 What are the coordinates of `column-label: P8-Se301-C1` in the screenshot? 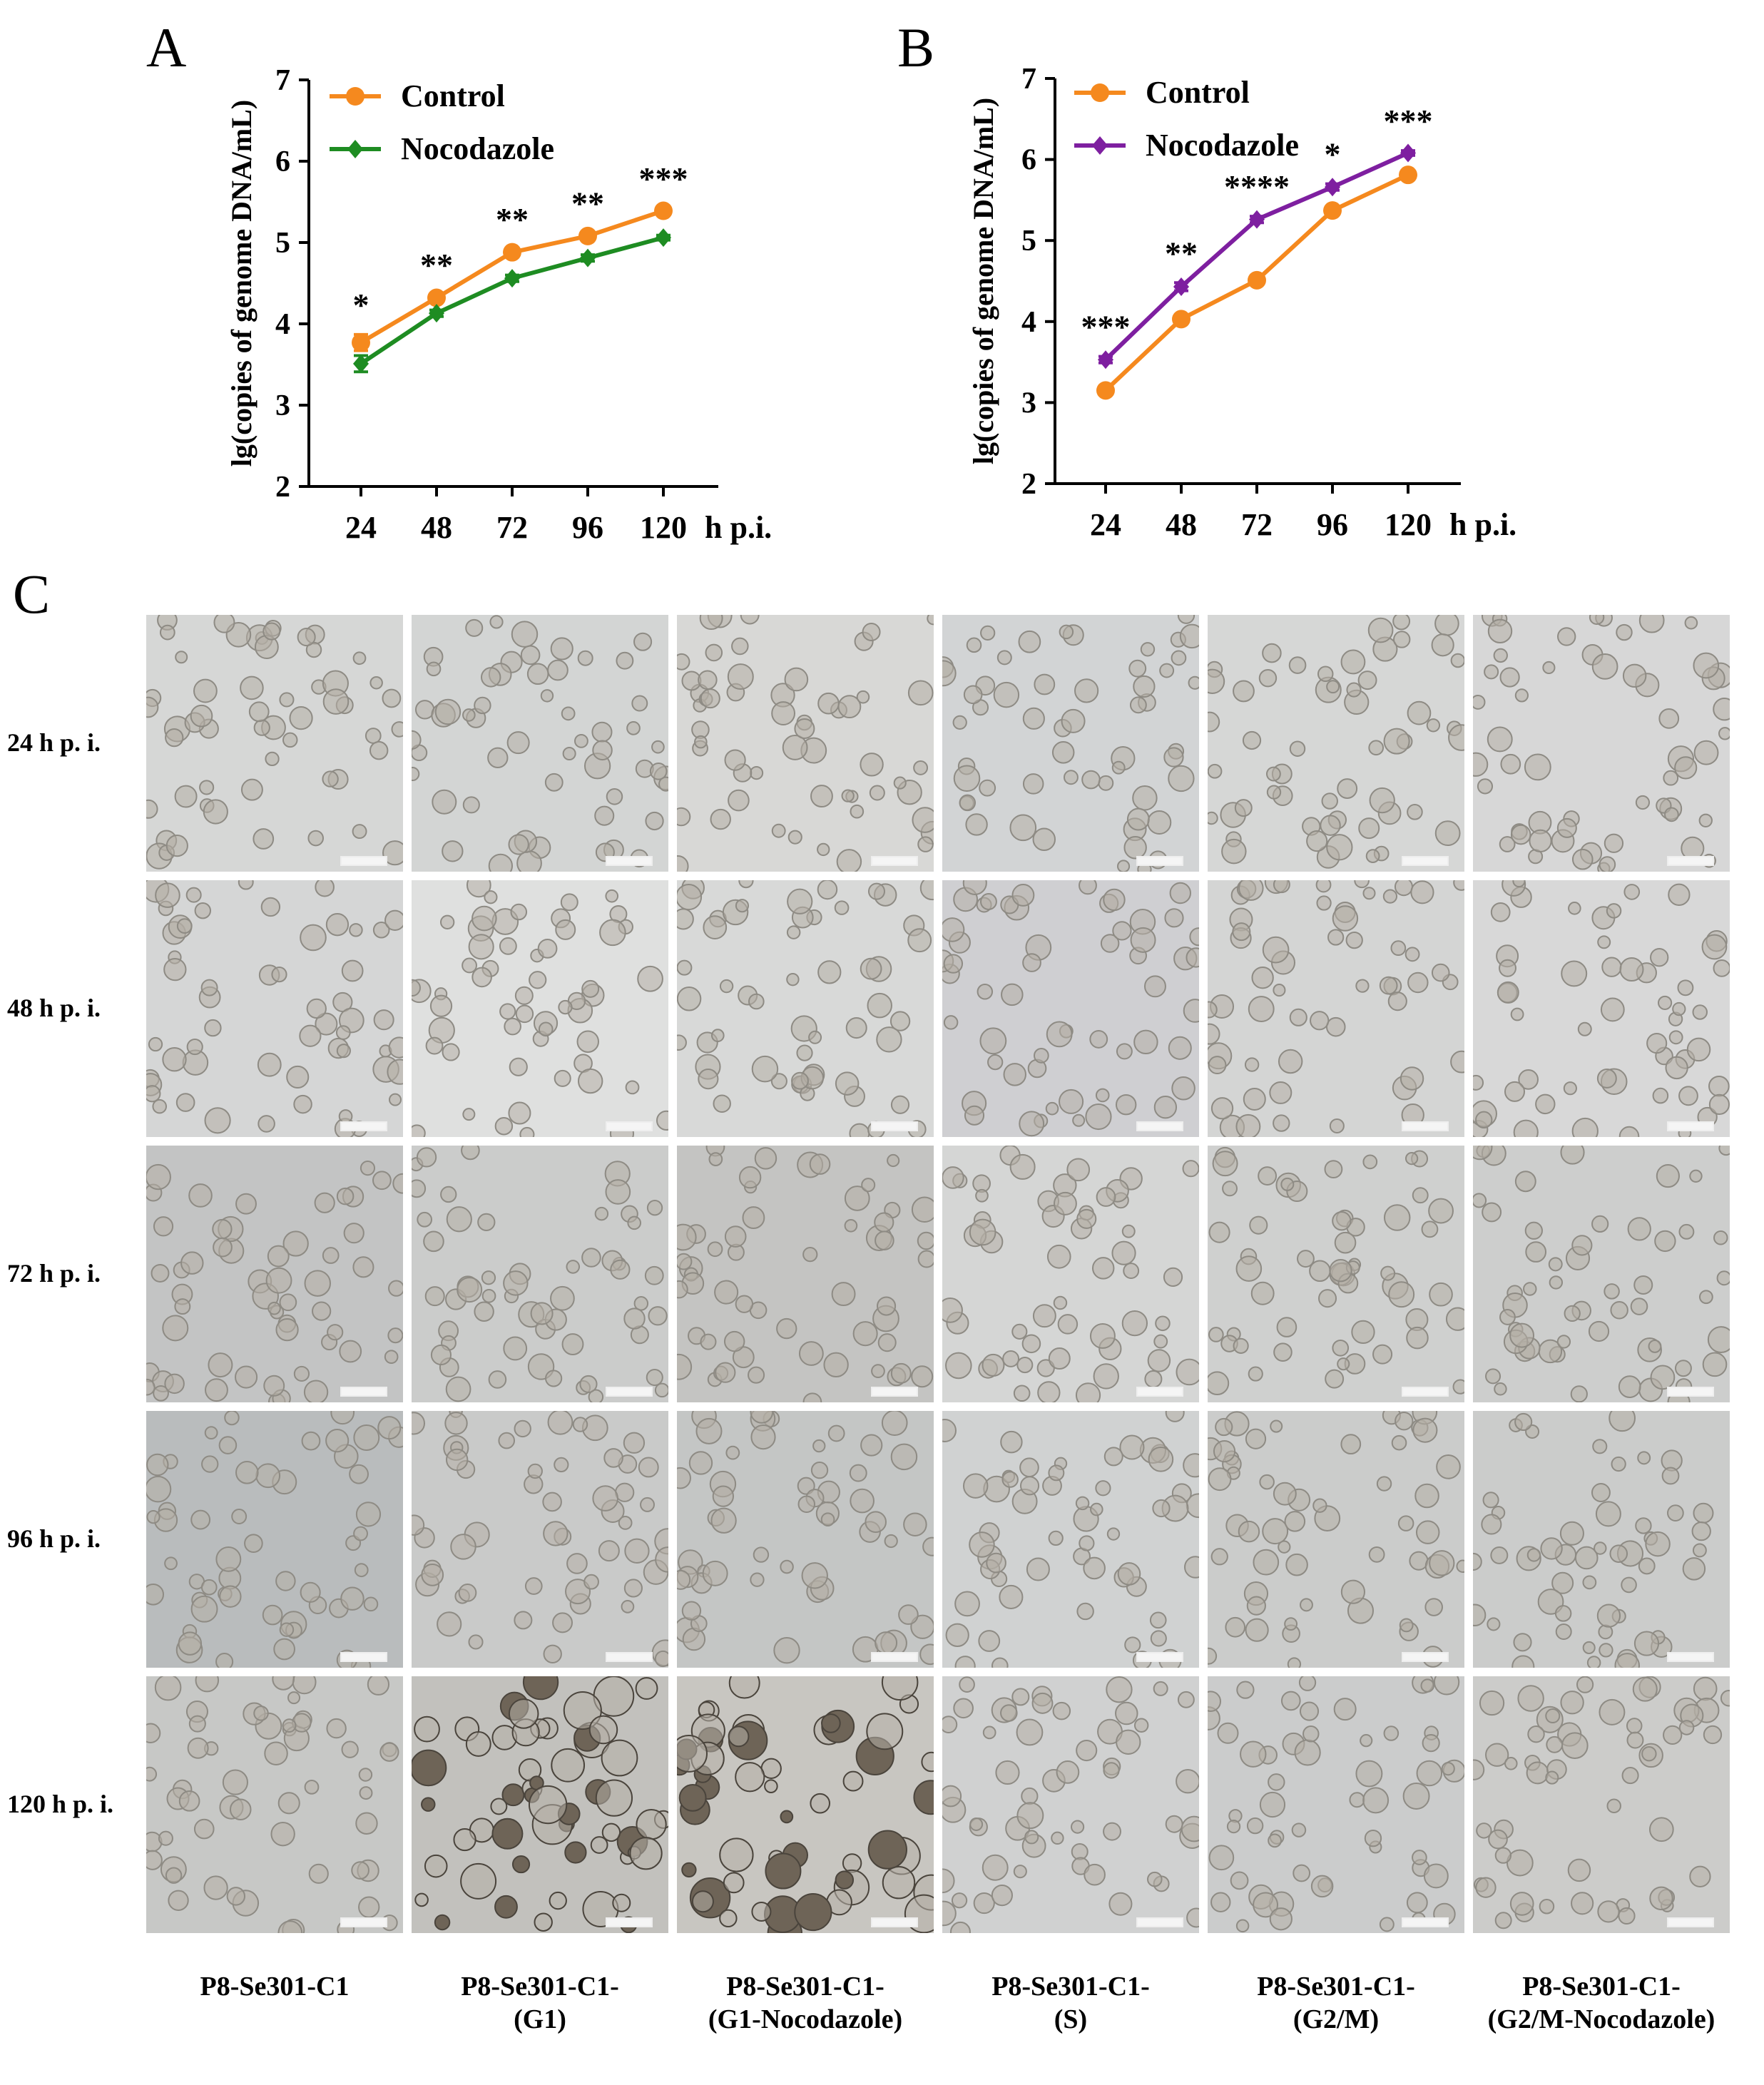 It's located at (274, 1987).